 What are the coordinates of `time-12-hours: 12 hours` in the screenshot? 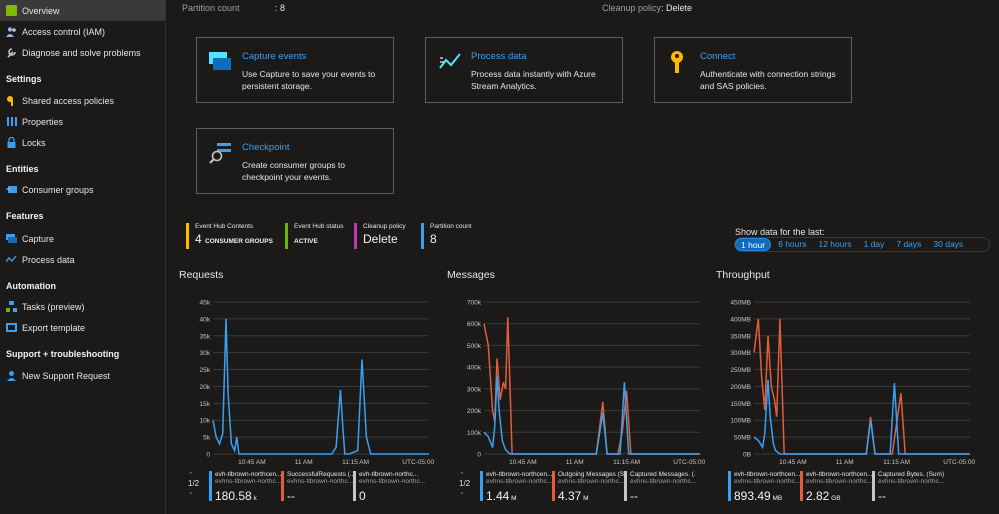 It's located at (835, 244).